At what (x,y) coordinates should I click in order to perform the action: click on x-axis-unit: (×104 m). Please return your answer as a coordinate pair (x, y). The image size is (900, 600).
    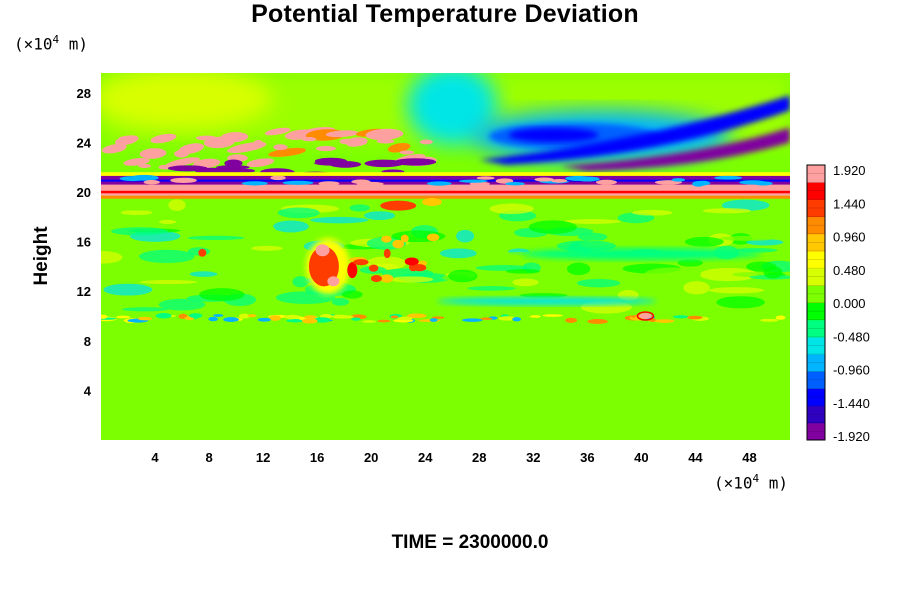
    Looking at the image, I should click on (751, 482).